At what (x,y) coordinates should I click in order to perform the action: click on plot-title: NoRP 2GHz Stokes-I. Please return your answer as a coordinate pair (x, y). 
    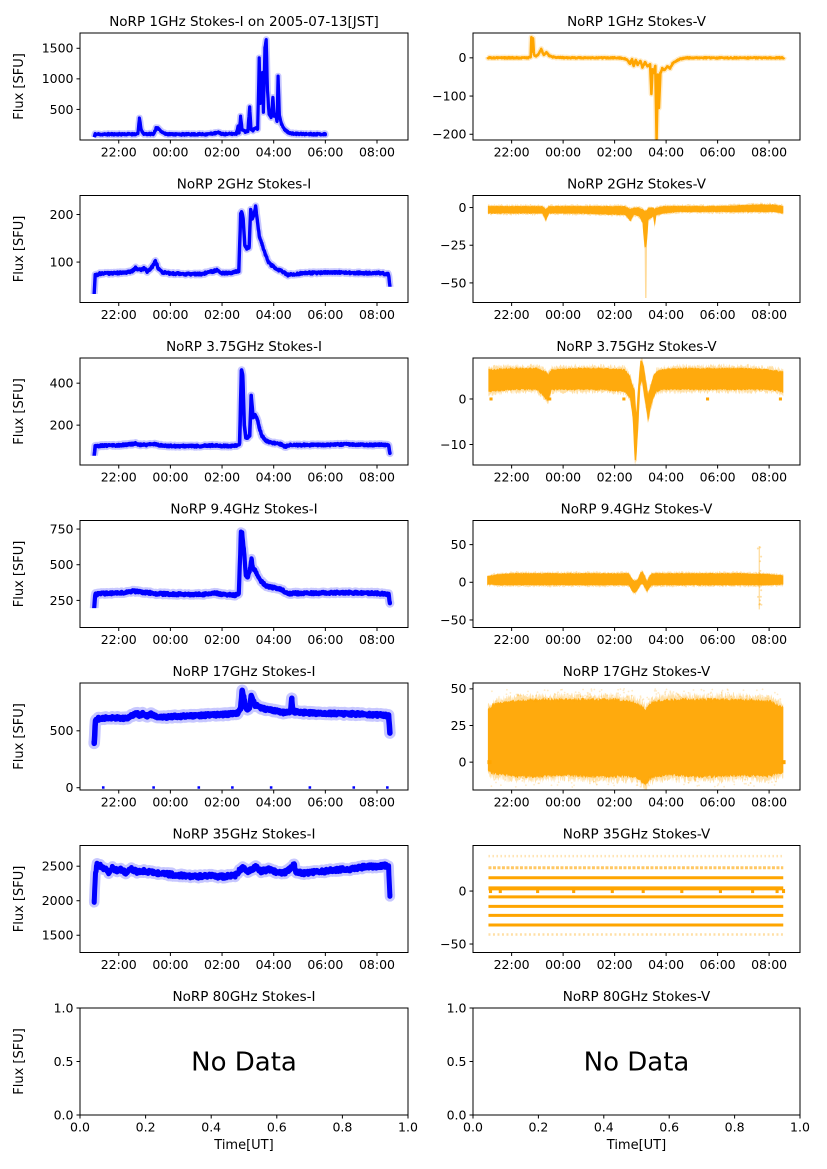
    Looking at the image, I should click on (244, 185).